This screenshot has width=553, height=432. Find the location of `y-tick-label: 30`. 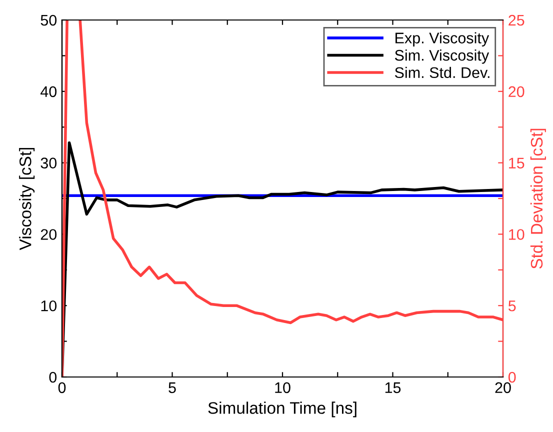

y-tick-label: 30 is located at coordinates (48, 163).